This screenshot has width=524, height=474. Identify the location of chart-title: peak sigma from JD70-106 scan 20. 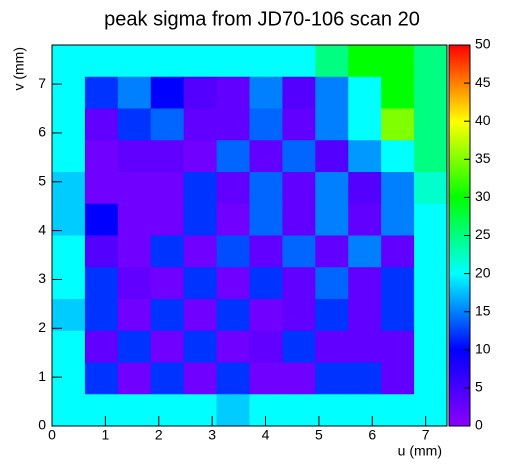
(262, 19).